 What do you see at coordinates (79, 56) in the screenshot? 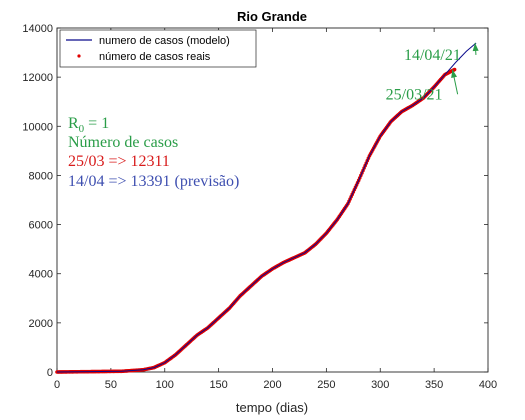
I see `legend-dot-marker` at bounding box center [79, 56].